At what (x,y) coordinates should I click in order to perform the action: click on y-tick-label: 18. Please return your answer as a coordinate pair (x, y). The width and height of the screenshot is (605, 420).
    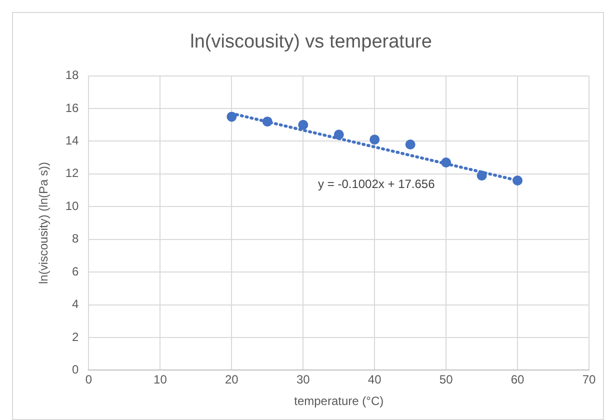
    Looking at the image, I should click on (72, 75).